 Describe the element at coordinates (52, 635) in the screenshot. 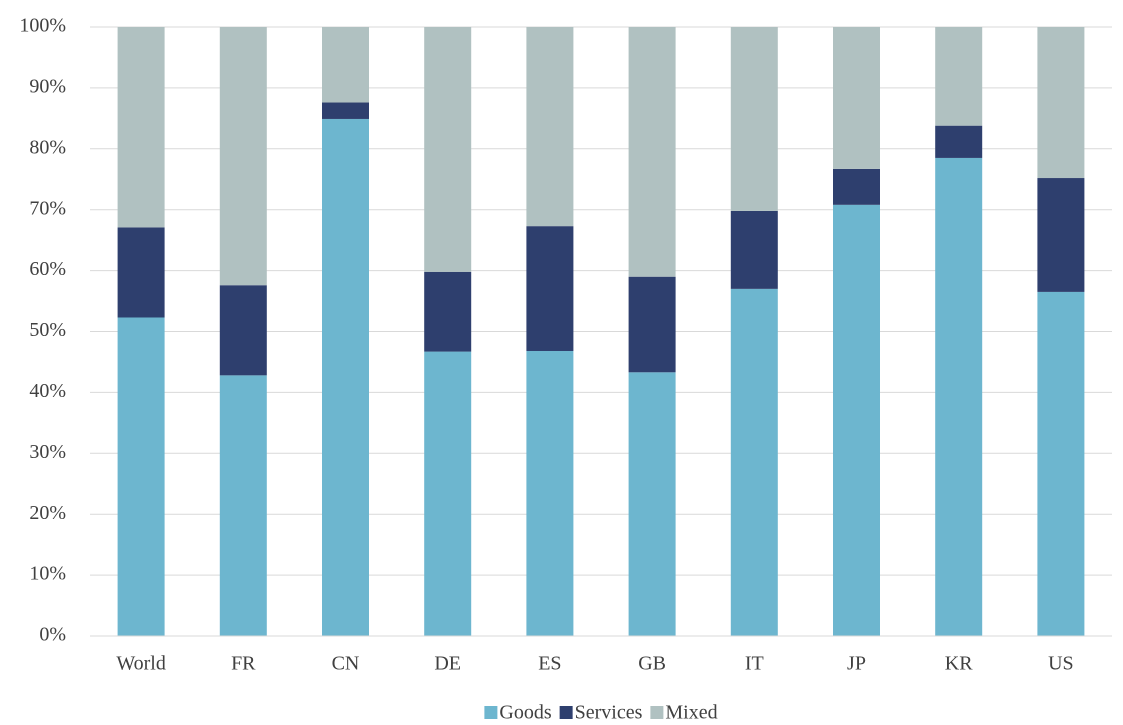

I see `y-tick-label: 0%` at that location.